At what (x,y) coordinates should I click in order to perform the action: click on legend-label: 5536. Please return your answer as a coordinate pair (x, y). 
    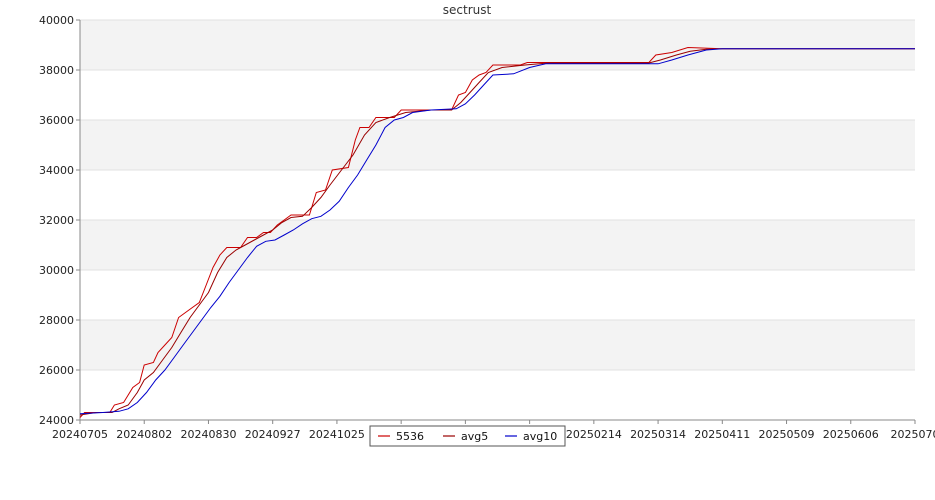
    Looking at the image, I should click on (410, 436).